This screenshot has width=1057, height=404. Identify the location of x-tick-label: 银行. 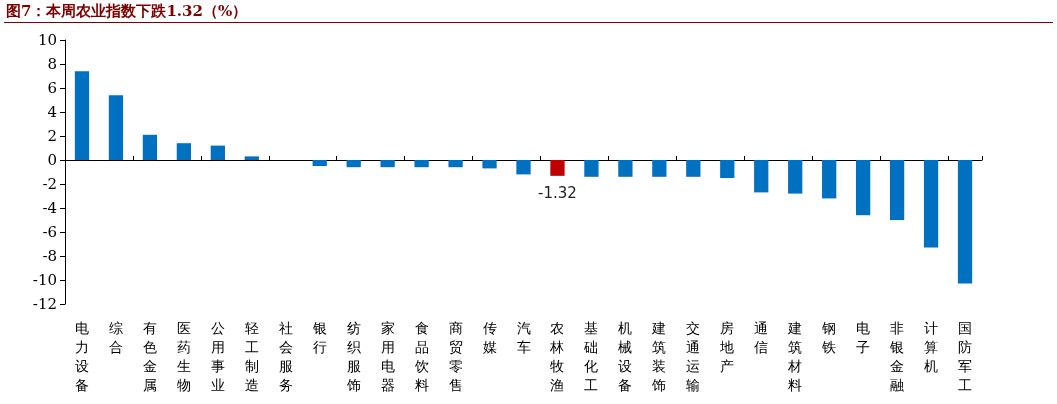
(319, 337).